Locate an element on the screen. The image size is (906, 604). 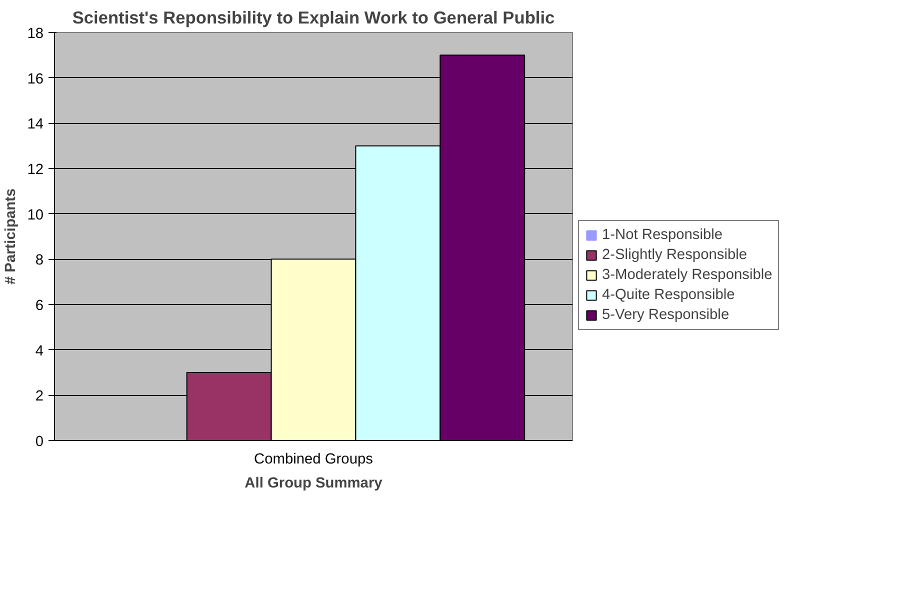
legend-label: 2-Slightly Responsible is located at coordinates (675, 255).